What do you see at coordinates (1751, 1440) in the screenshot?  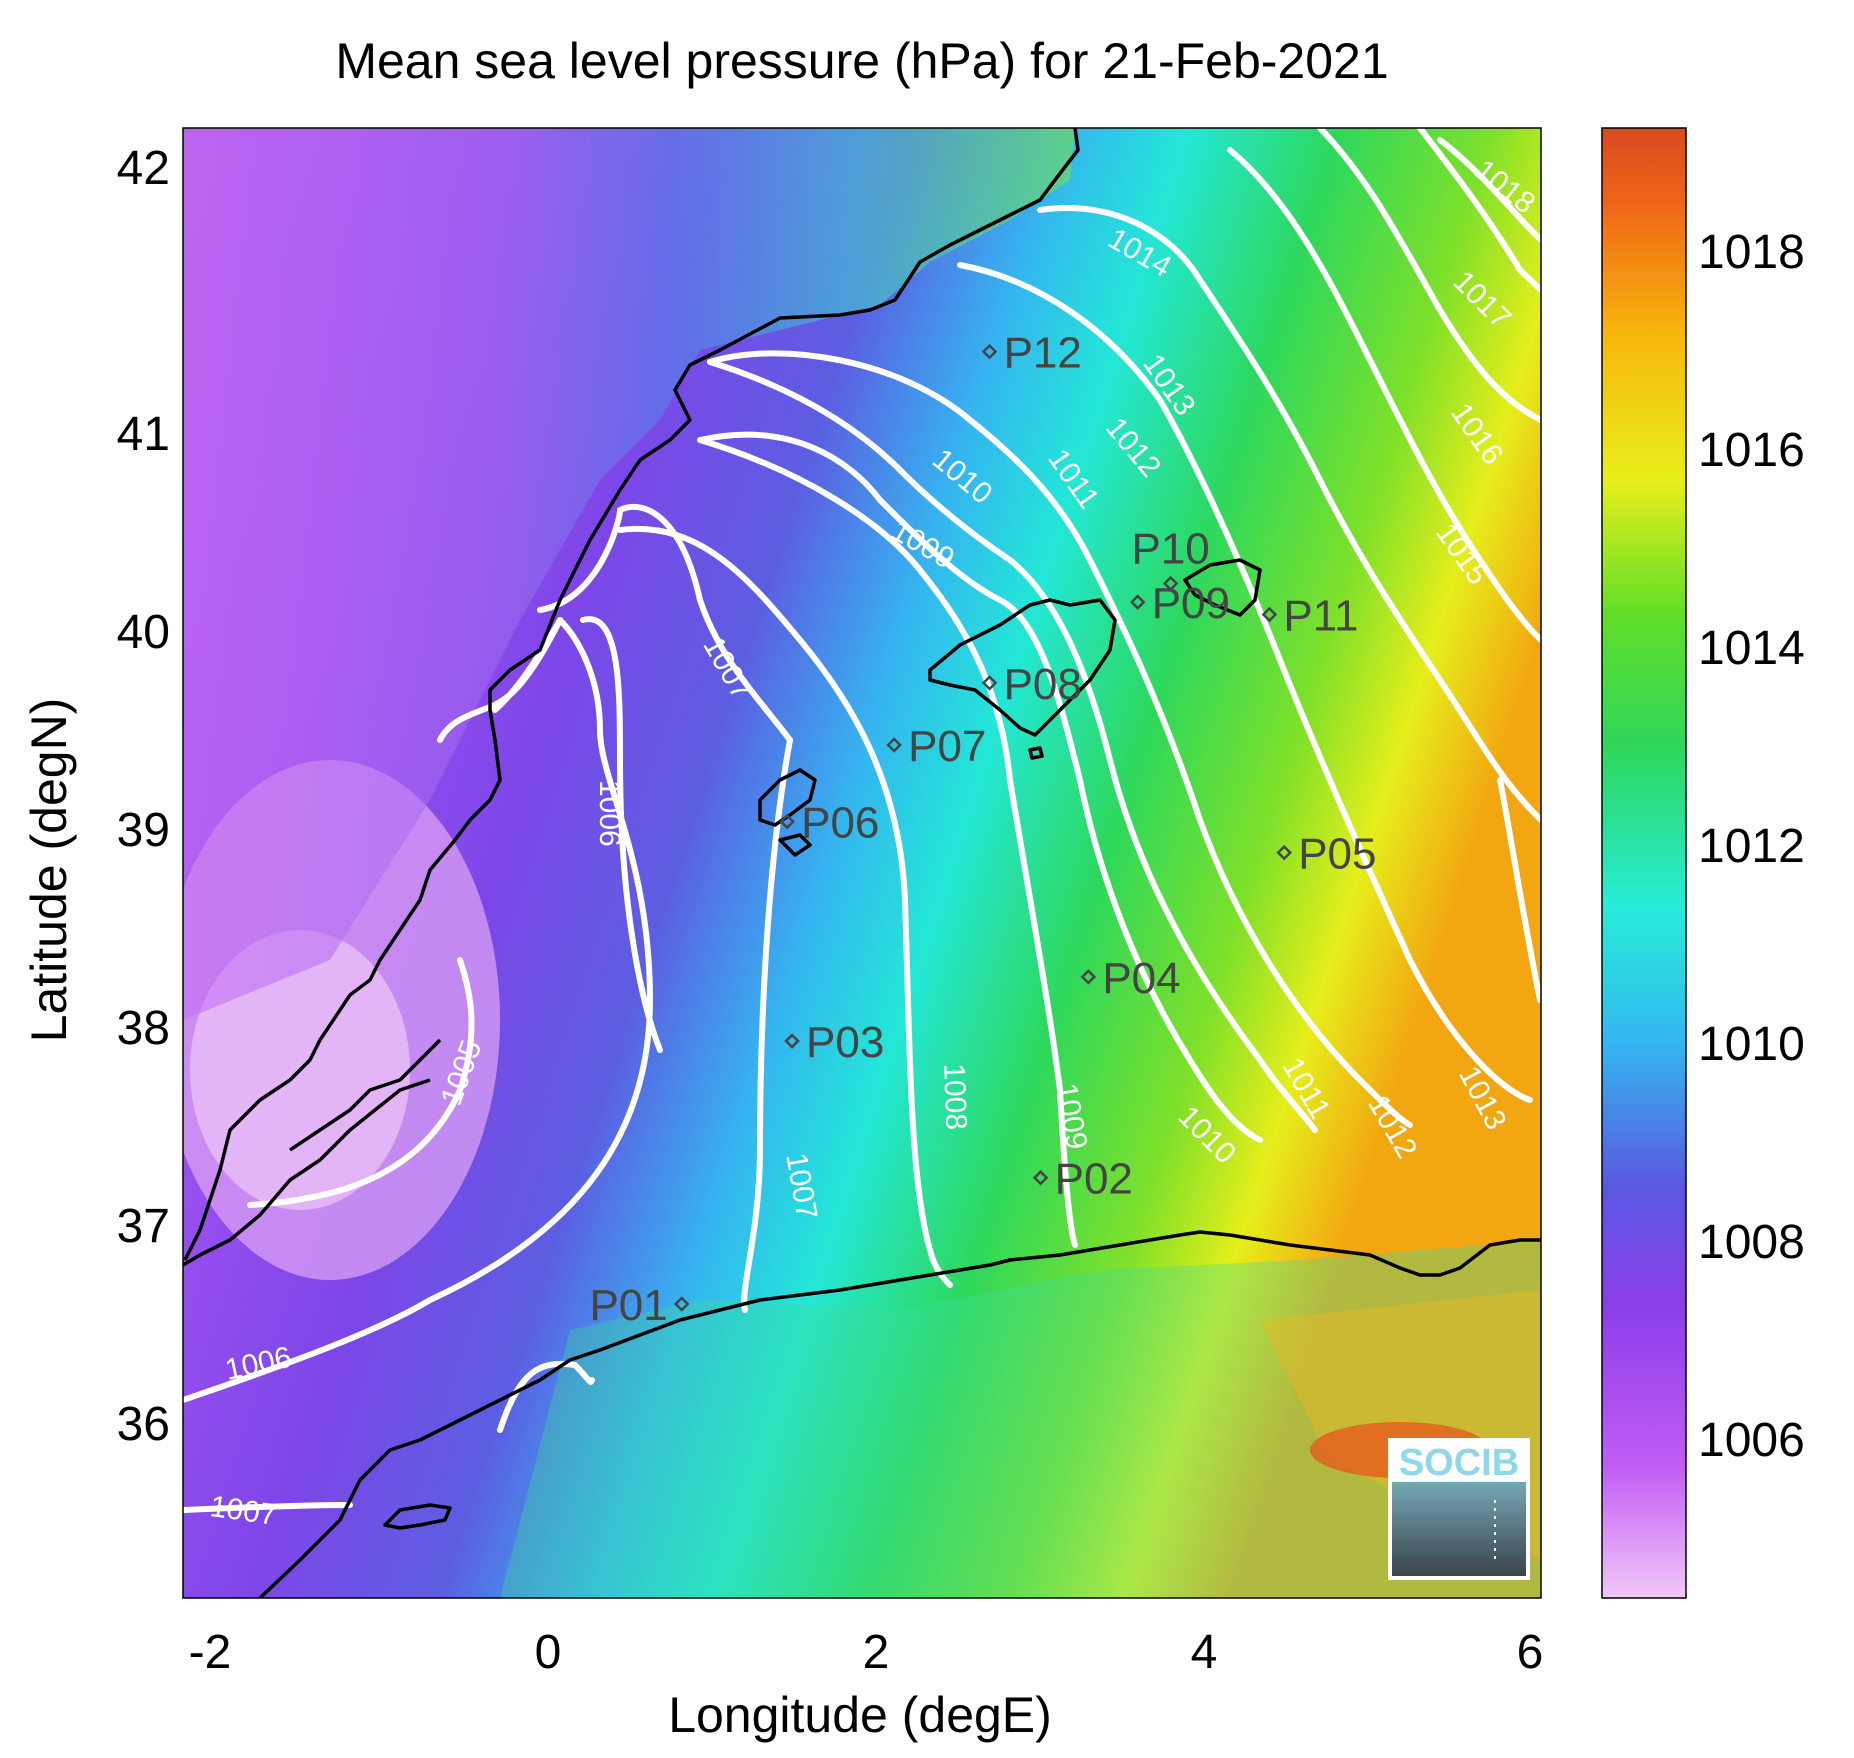 I see `colorbar-tick-label: 1006` at bounding box center [1751, 1440].